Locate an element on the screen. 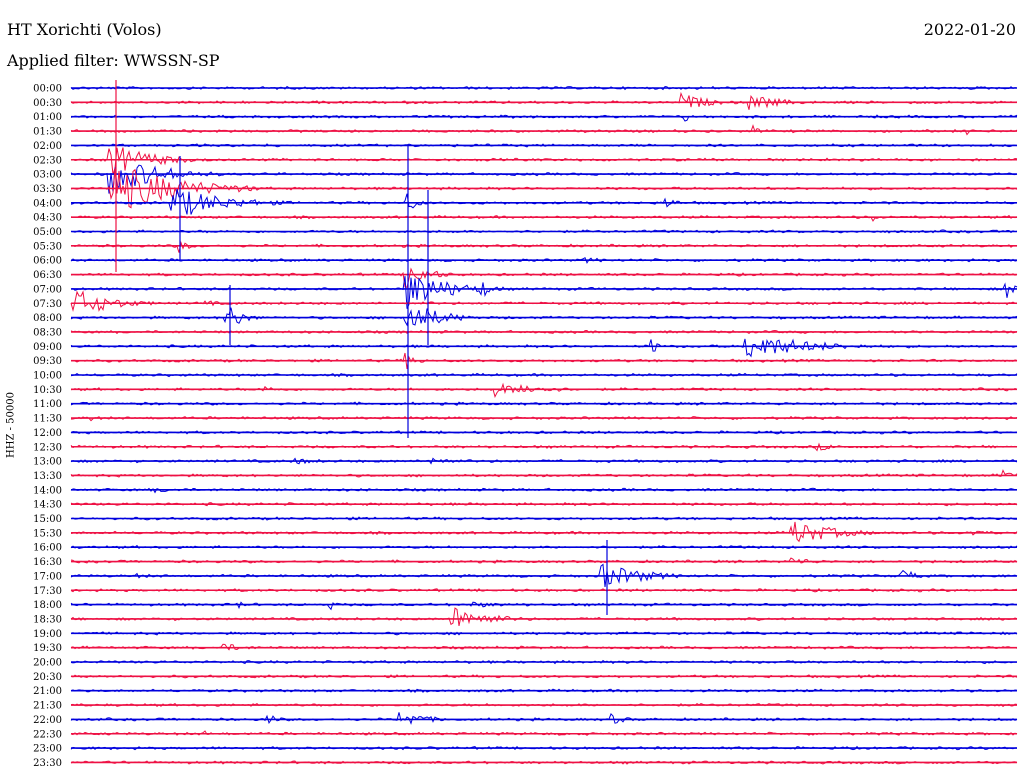 The height and width of the screenshot is (780, 1024). time-label: 08:00 is located at coordinates (47, 318).